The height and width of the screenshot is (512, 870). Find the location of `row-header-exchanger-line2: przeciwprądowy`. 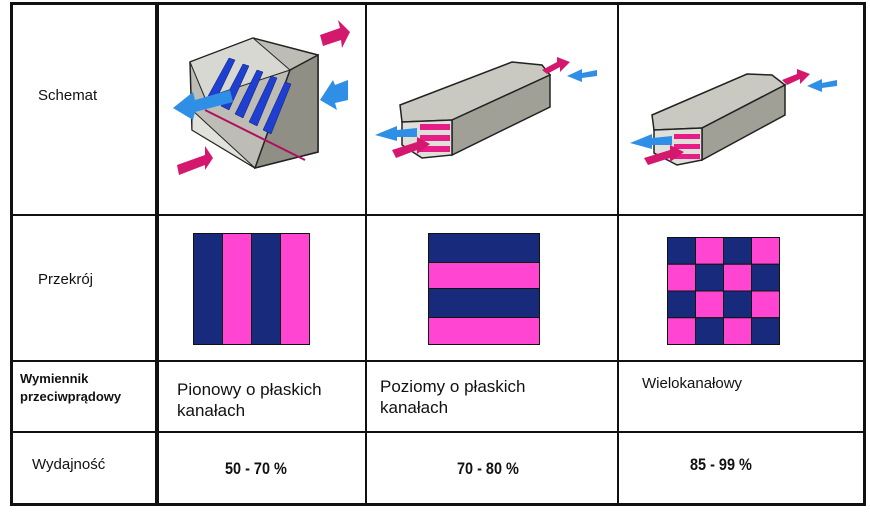

row-header-exchanger-line2: przeciwprądowy is located at coordinates (71, 396).